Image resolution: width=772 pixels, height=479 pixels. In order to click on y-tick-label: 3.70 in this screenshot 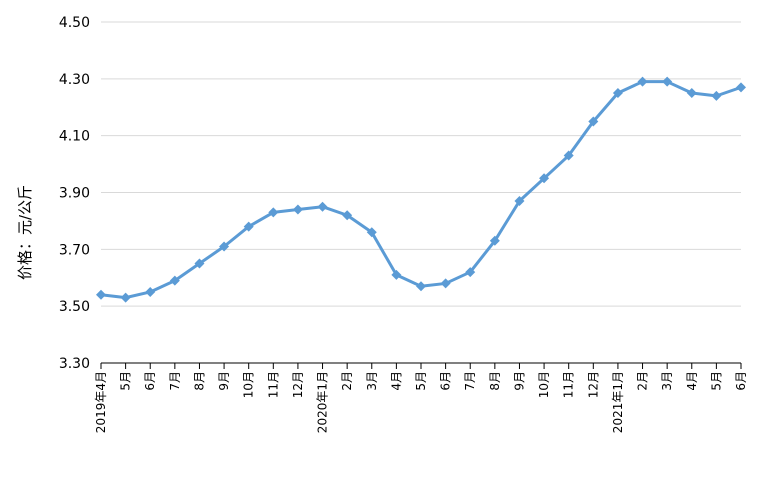, I will do `click(74, 250)`.